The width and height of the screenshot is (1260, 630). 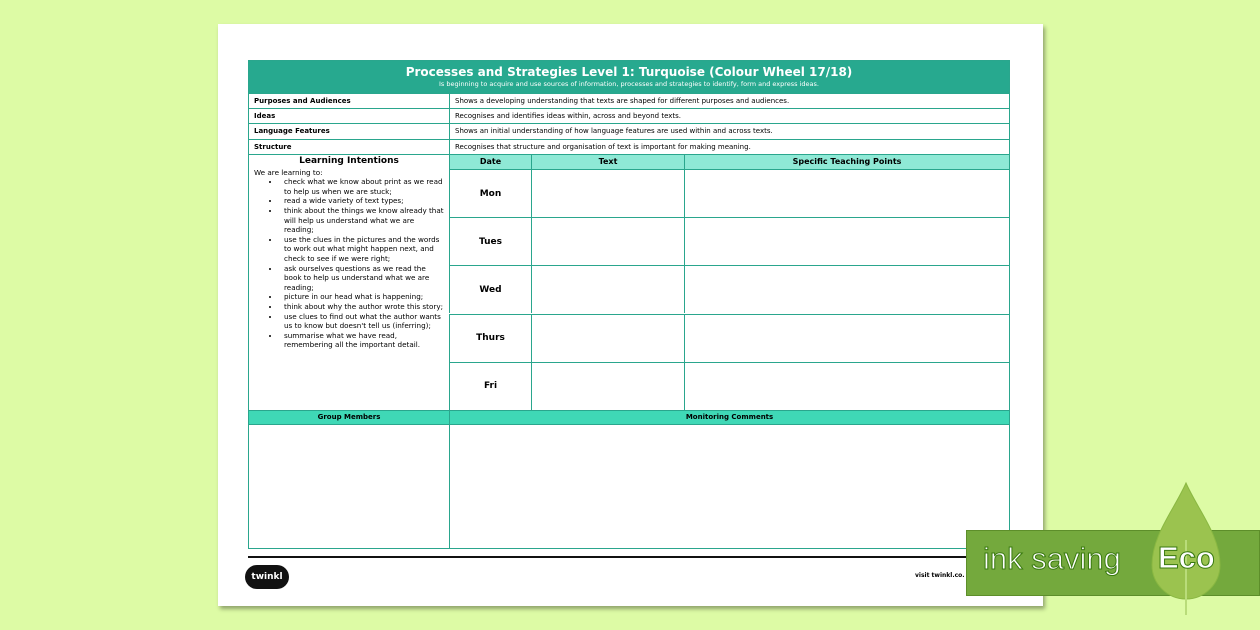 I want to click on eco-leaf-icon, so click(x=1186, y=548).